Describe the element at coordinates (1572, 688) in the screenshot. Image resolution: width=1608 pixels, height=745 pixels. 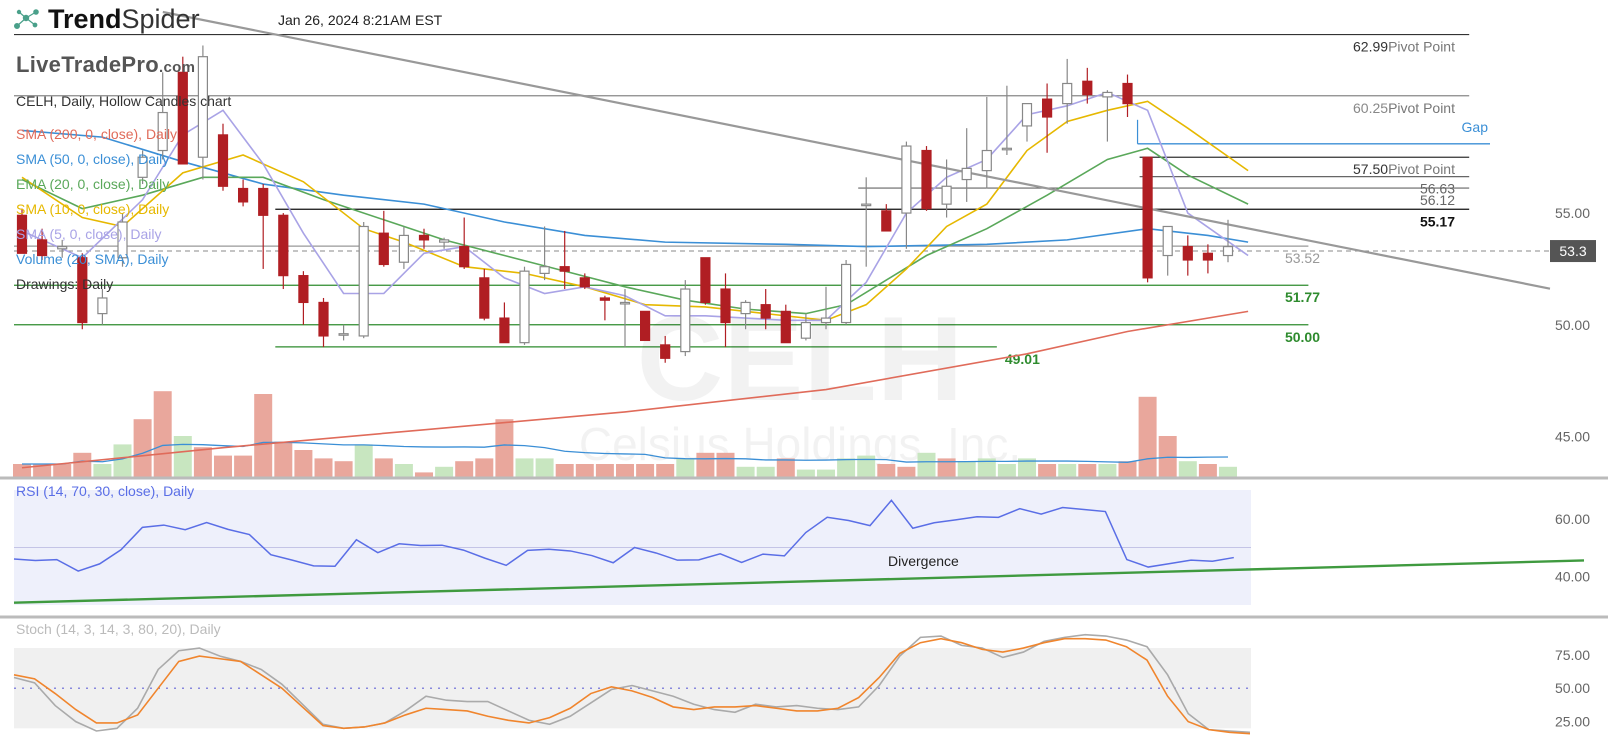
I see `stoch-y-tick: 50.00` at that location.